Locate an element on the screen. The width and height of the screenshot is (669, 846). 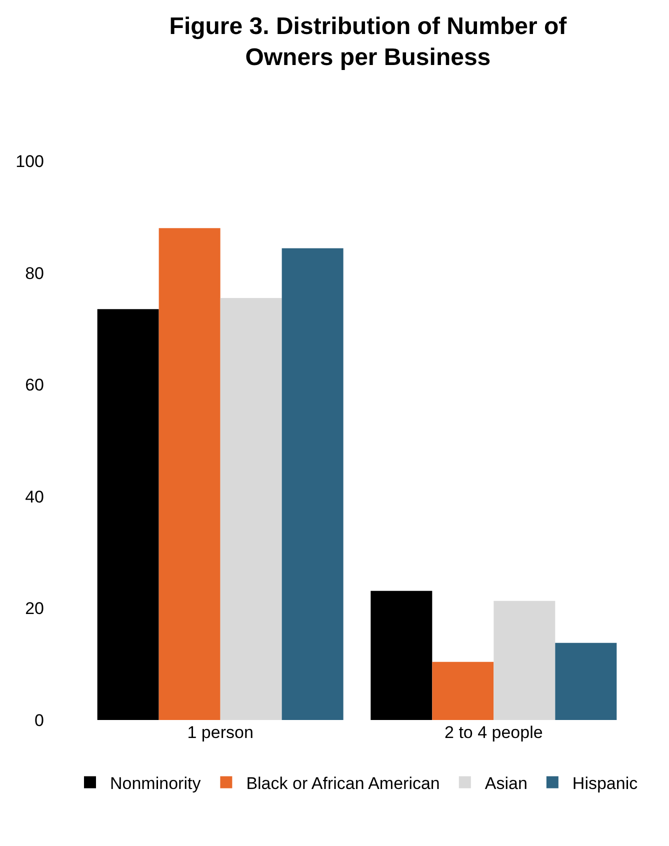
legend-label: Nonminority is located at coordinates (156, 783).